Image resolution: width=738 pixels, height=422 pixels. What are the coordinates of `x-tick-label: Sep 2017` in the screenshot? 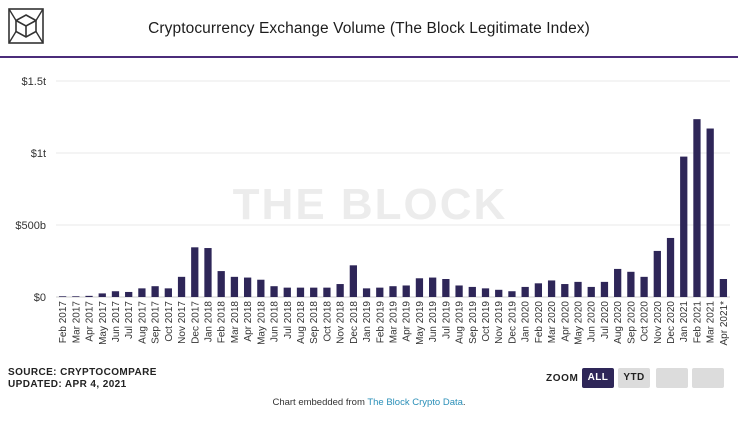 It's located at (156, 322).